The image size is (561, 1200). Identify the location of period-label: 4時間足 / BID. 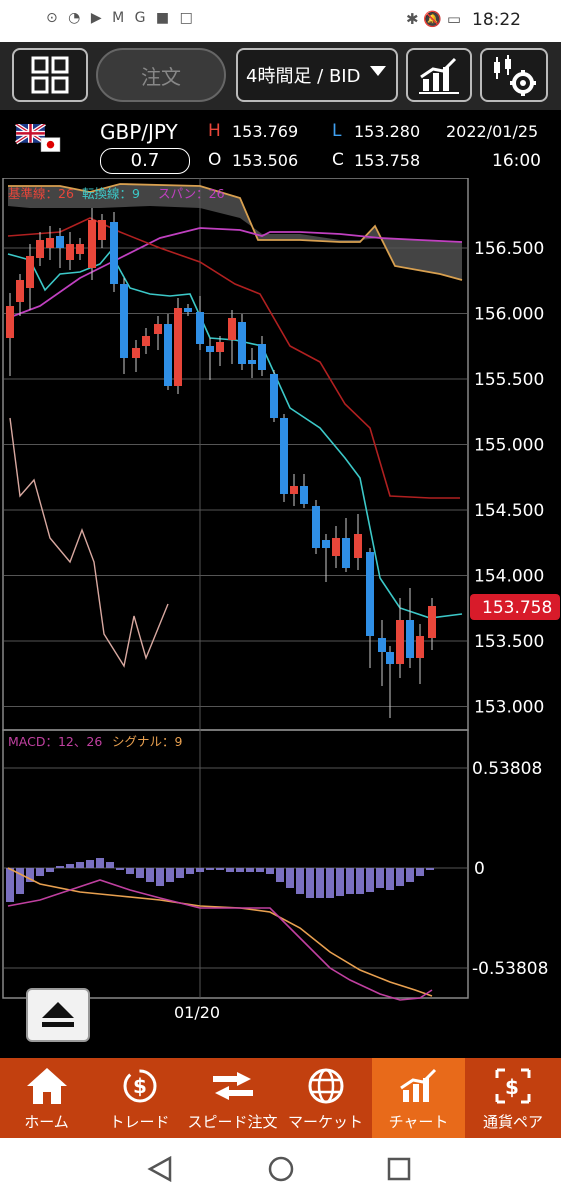
(303, 76).